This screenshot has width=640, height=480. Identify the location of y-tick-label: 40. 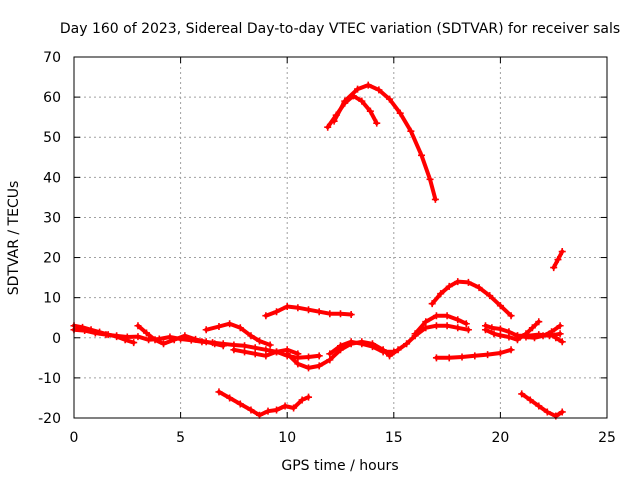
(52, 178).